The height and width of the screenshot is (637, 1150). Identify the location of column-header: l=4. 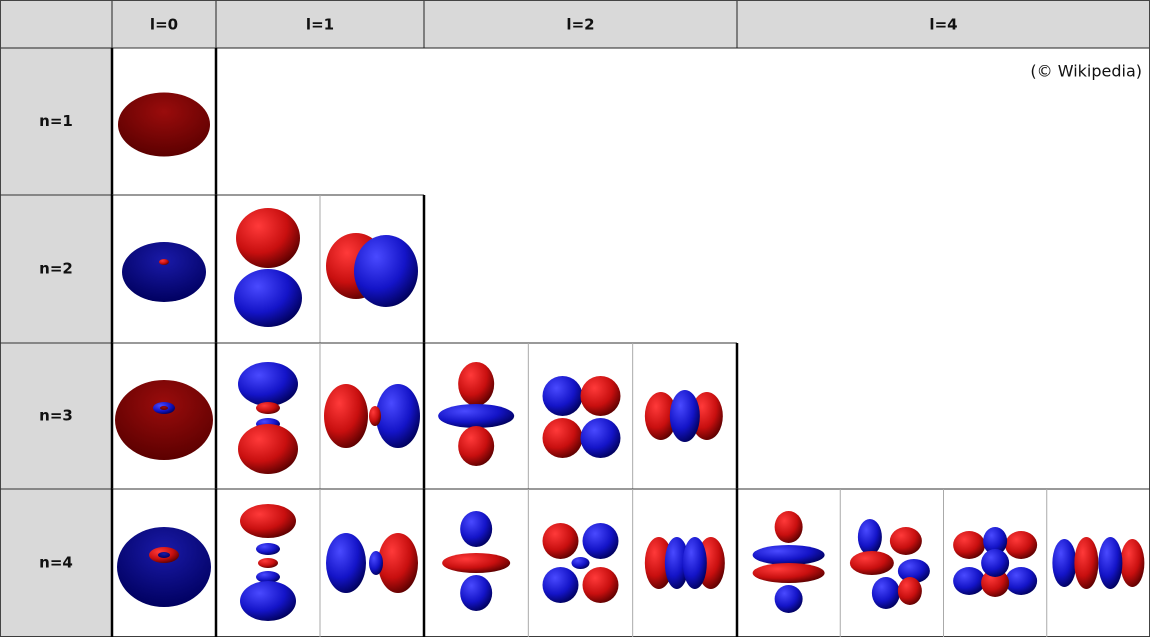
(943, 25).